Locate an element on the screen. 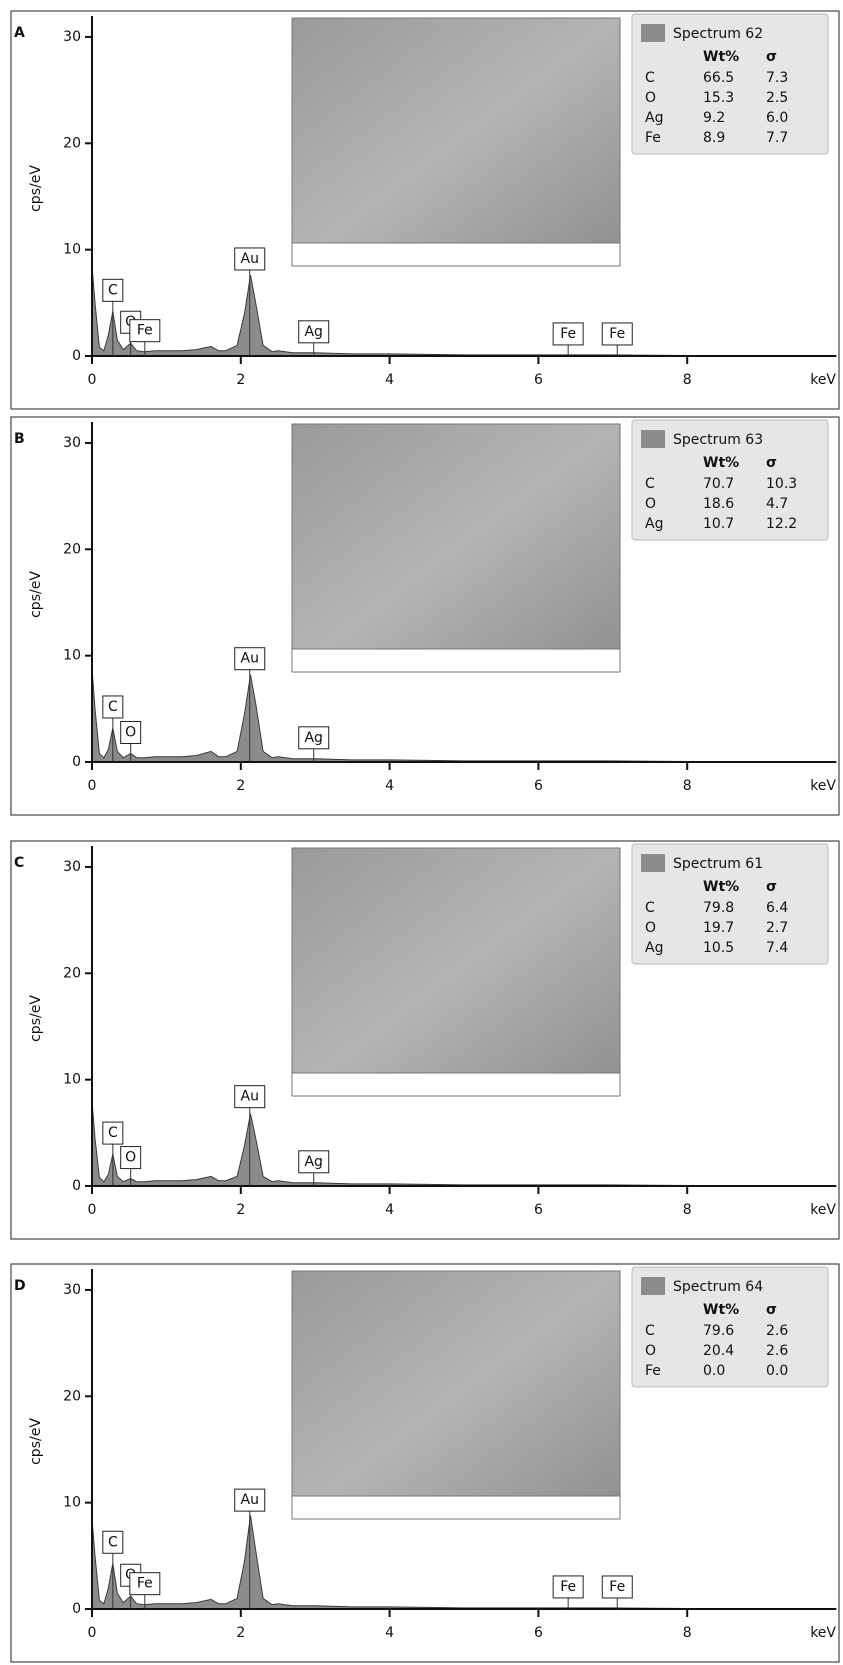 The width and height of the screenshot is (843, 1665). legend-text: Spectrum 62 is located at coordinates (718, 34).